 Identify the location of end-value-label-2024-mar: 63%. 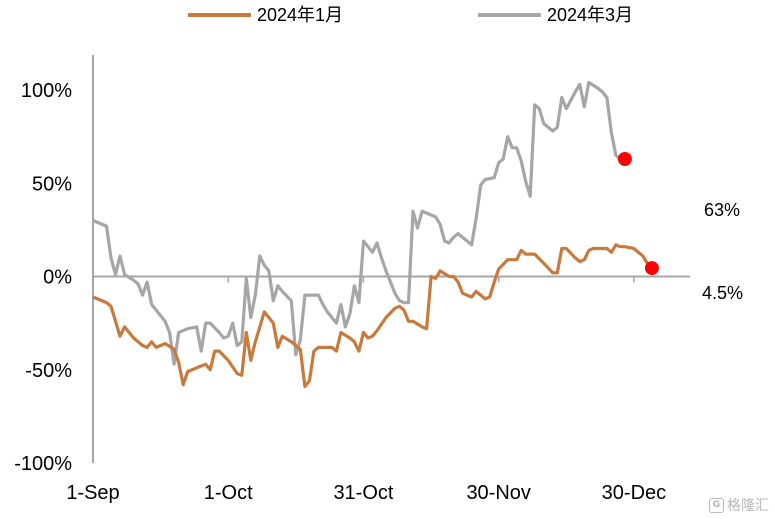
(722, 210).